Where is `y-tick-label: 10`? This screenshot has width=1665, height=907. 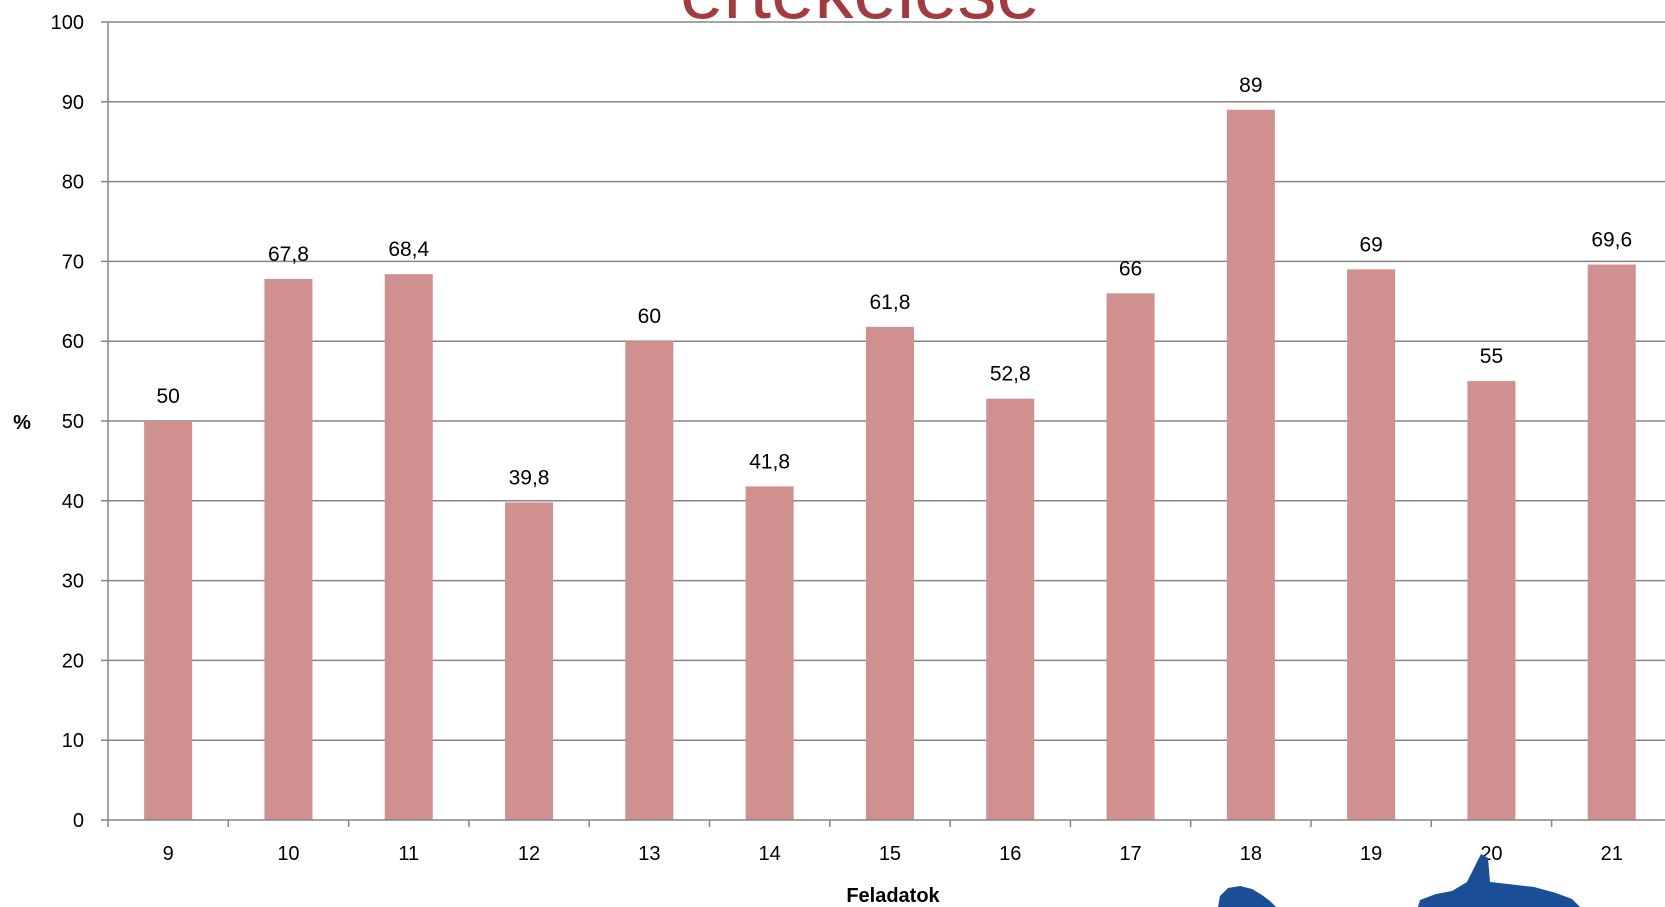
y-tick-label: 10 is located at coordinates (73, 741).